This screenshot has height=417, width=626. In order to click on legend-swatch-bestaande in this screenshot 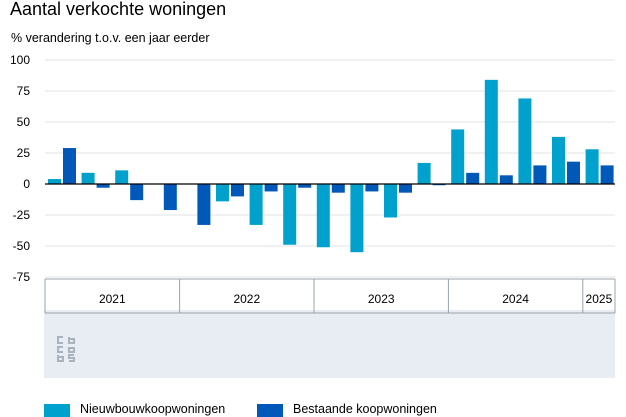, I will do `click(270, 410)`.